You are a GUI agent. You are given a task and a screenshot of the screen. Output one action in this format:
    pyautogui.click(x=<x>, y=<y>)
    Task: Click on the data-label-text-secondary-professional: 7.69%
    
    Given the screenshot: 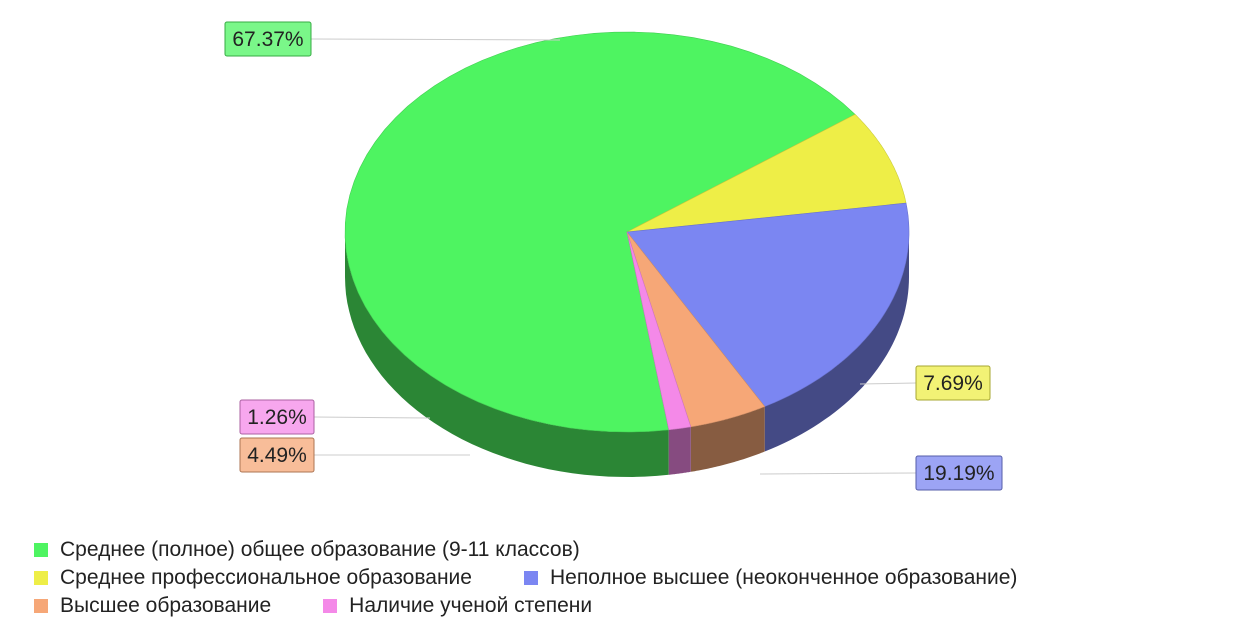 What is the action you would take?
    pyautogui.click(x=953, y=383)
    